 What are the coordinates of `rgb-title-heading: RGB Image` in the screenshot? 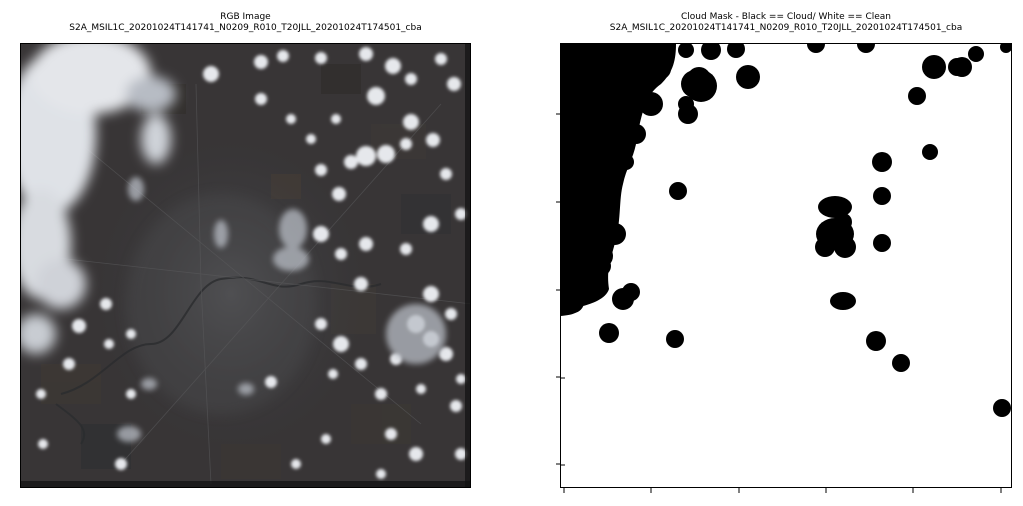 It's located at (245, 17).